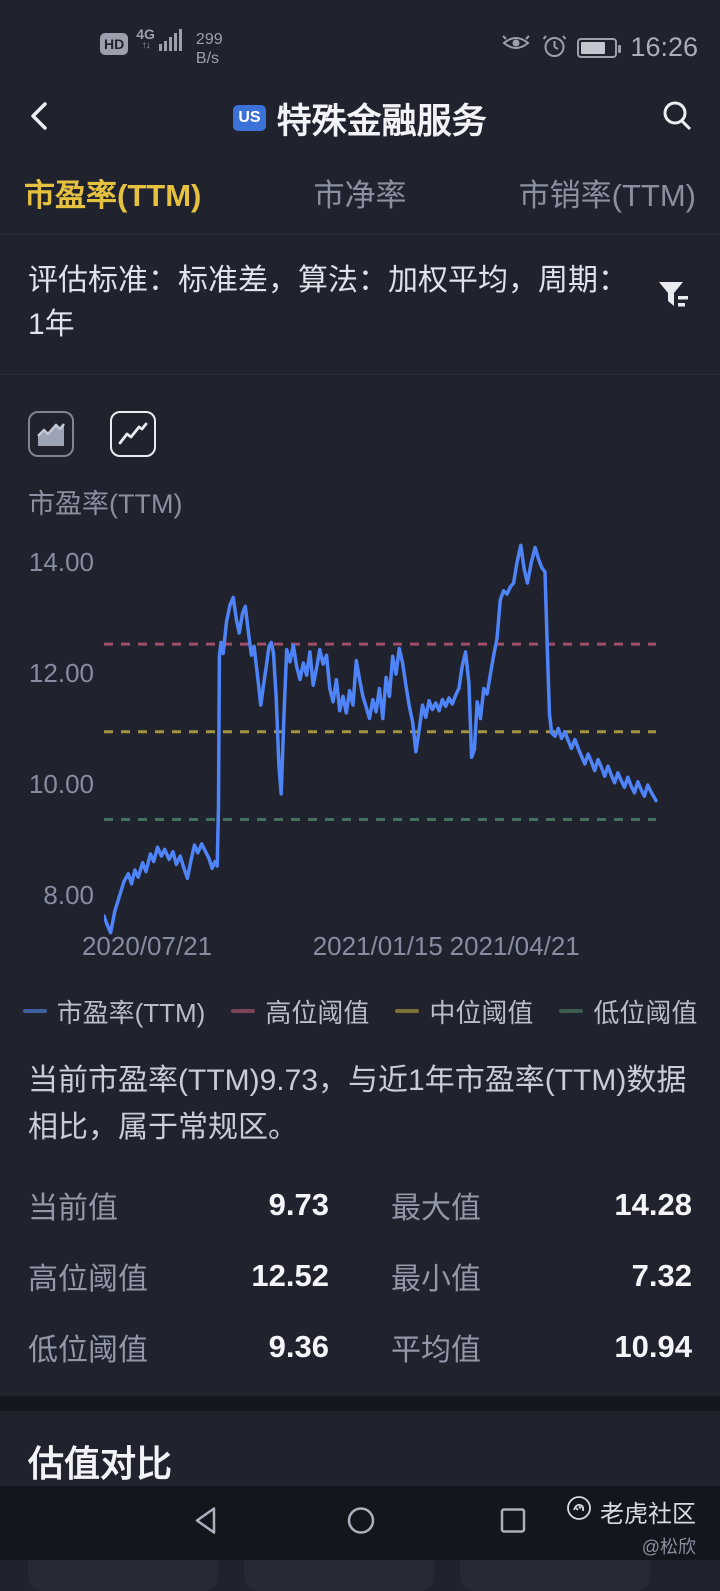 Image resolution: width=720 pixels, height=1591 pixels. What do you see at coordinates (357, 1103) in the screenshot?
I see `valuation-summary-text: 当前市盈率(TTM)9.73，与近1年市盈率(TTM)数据相比，属于常规区。` at bounding box center [357, 1103].